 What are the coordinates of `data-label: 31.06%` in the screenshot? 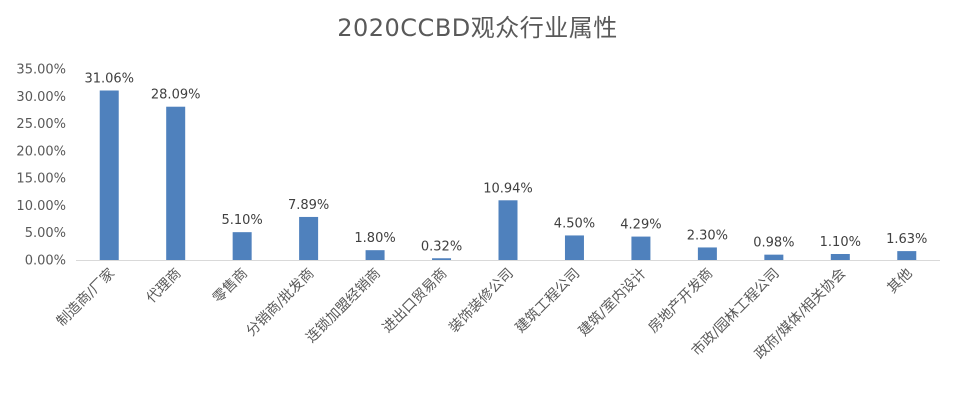 It's located at (109, 79).